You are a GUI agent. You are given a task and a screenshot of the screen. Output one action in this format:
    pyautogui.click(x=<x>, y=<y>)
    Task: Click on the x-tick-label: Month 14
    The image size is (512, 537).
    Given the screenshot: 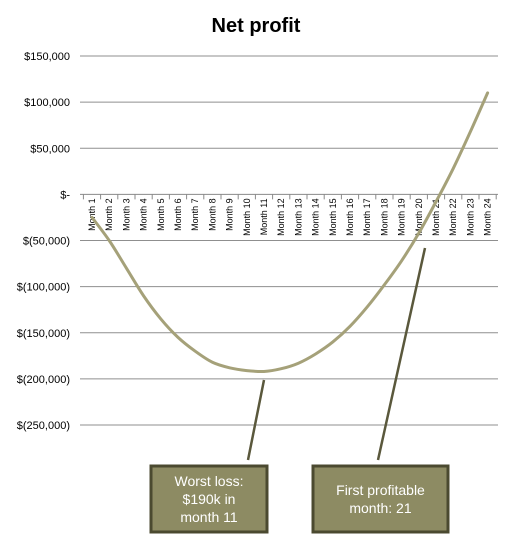 What is the action you would take?
    pyautogui.click(x=316, y=217)
    